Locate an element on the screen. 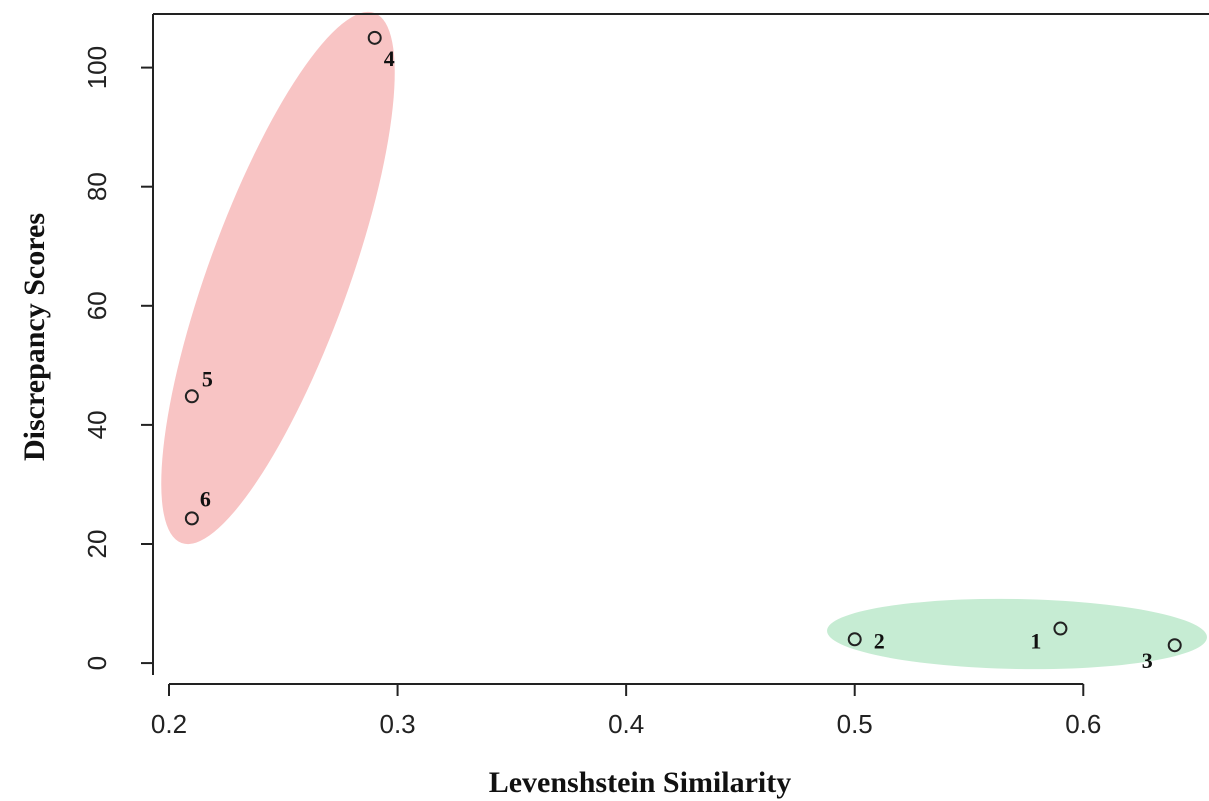 Image resolution: width=1209 pixels, height=801 pixels. y-axis: 0 20 40 60 80 100 is located at coordinates (117, 358).